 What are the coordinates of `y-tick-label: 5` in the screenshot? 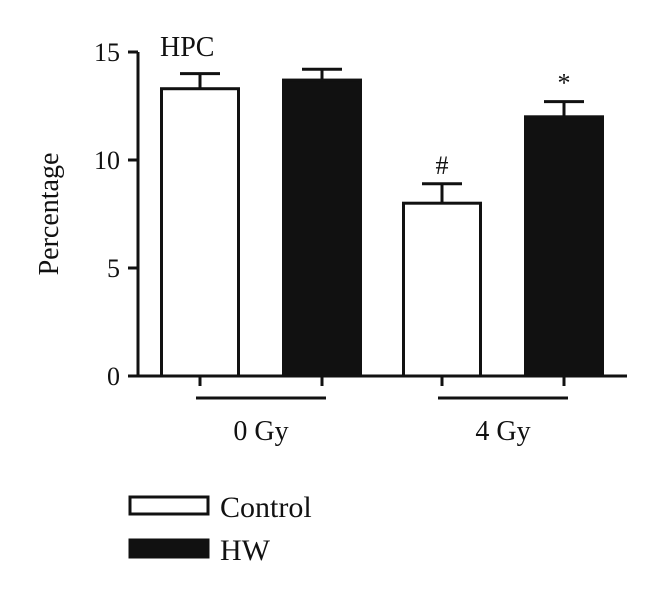 It's located at (113, 268).